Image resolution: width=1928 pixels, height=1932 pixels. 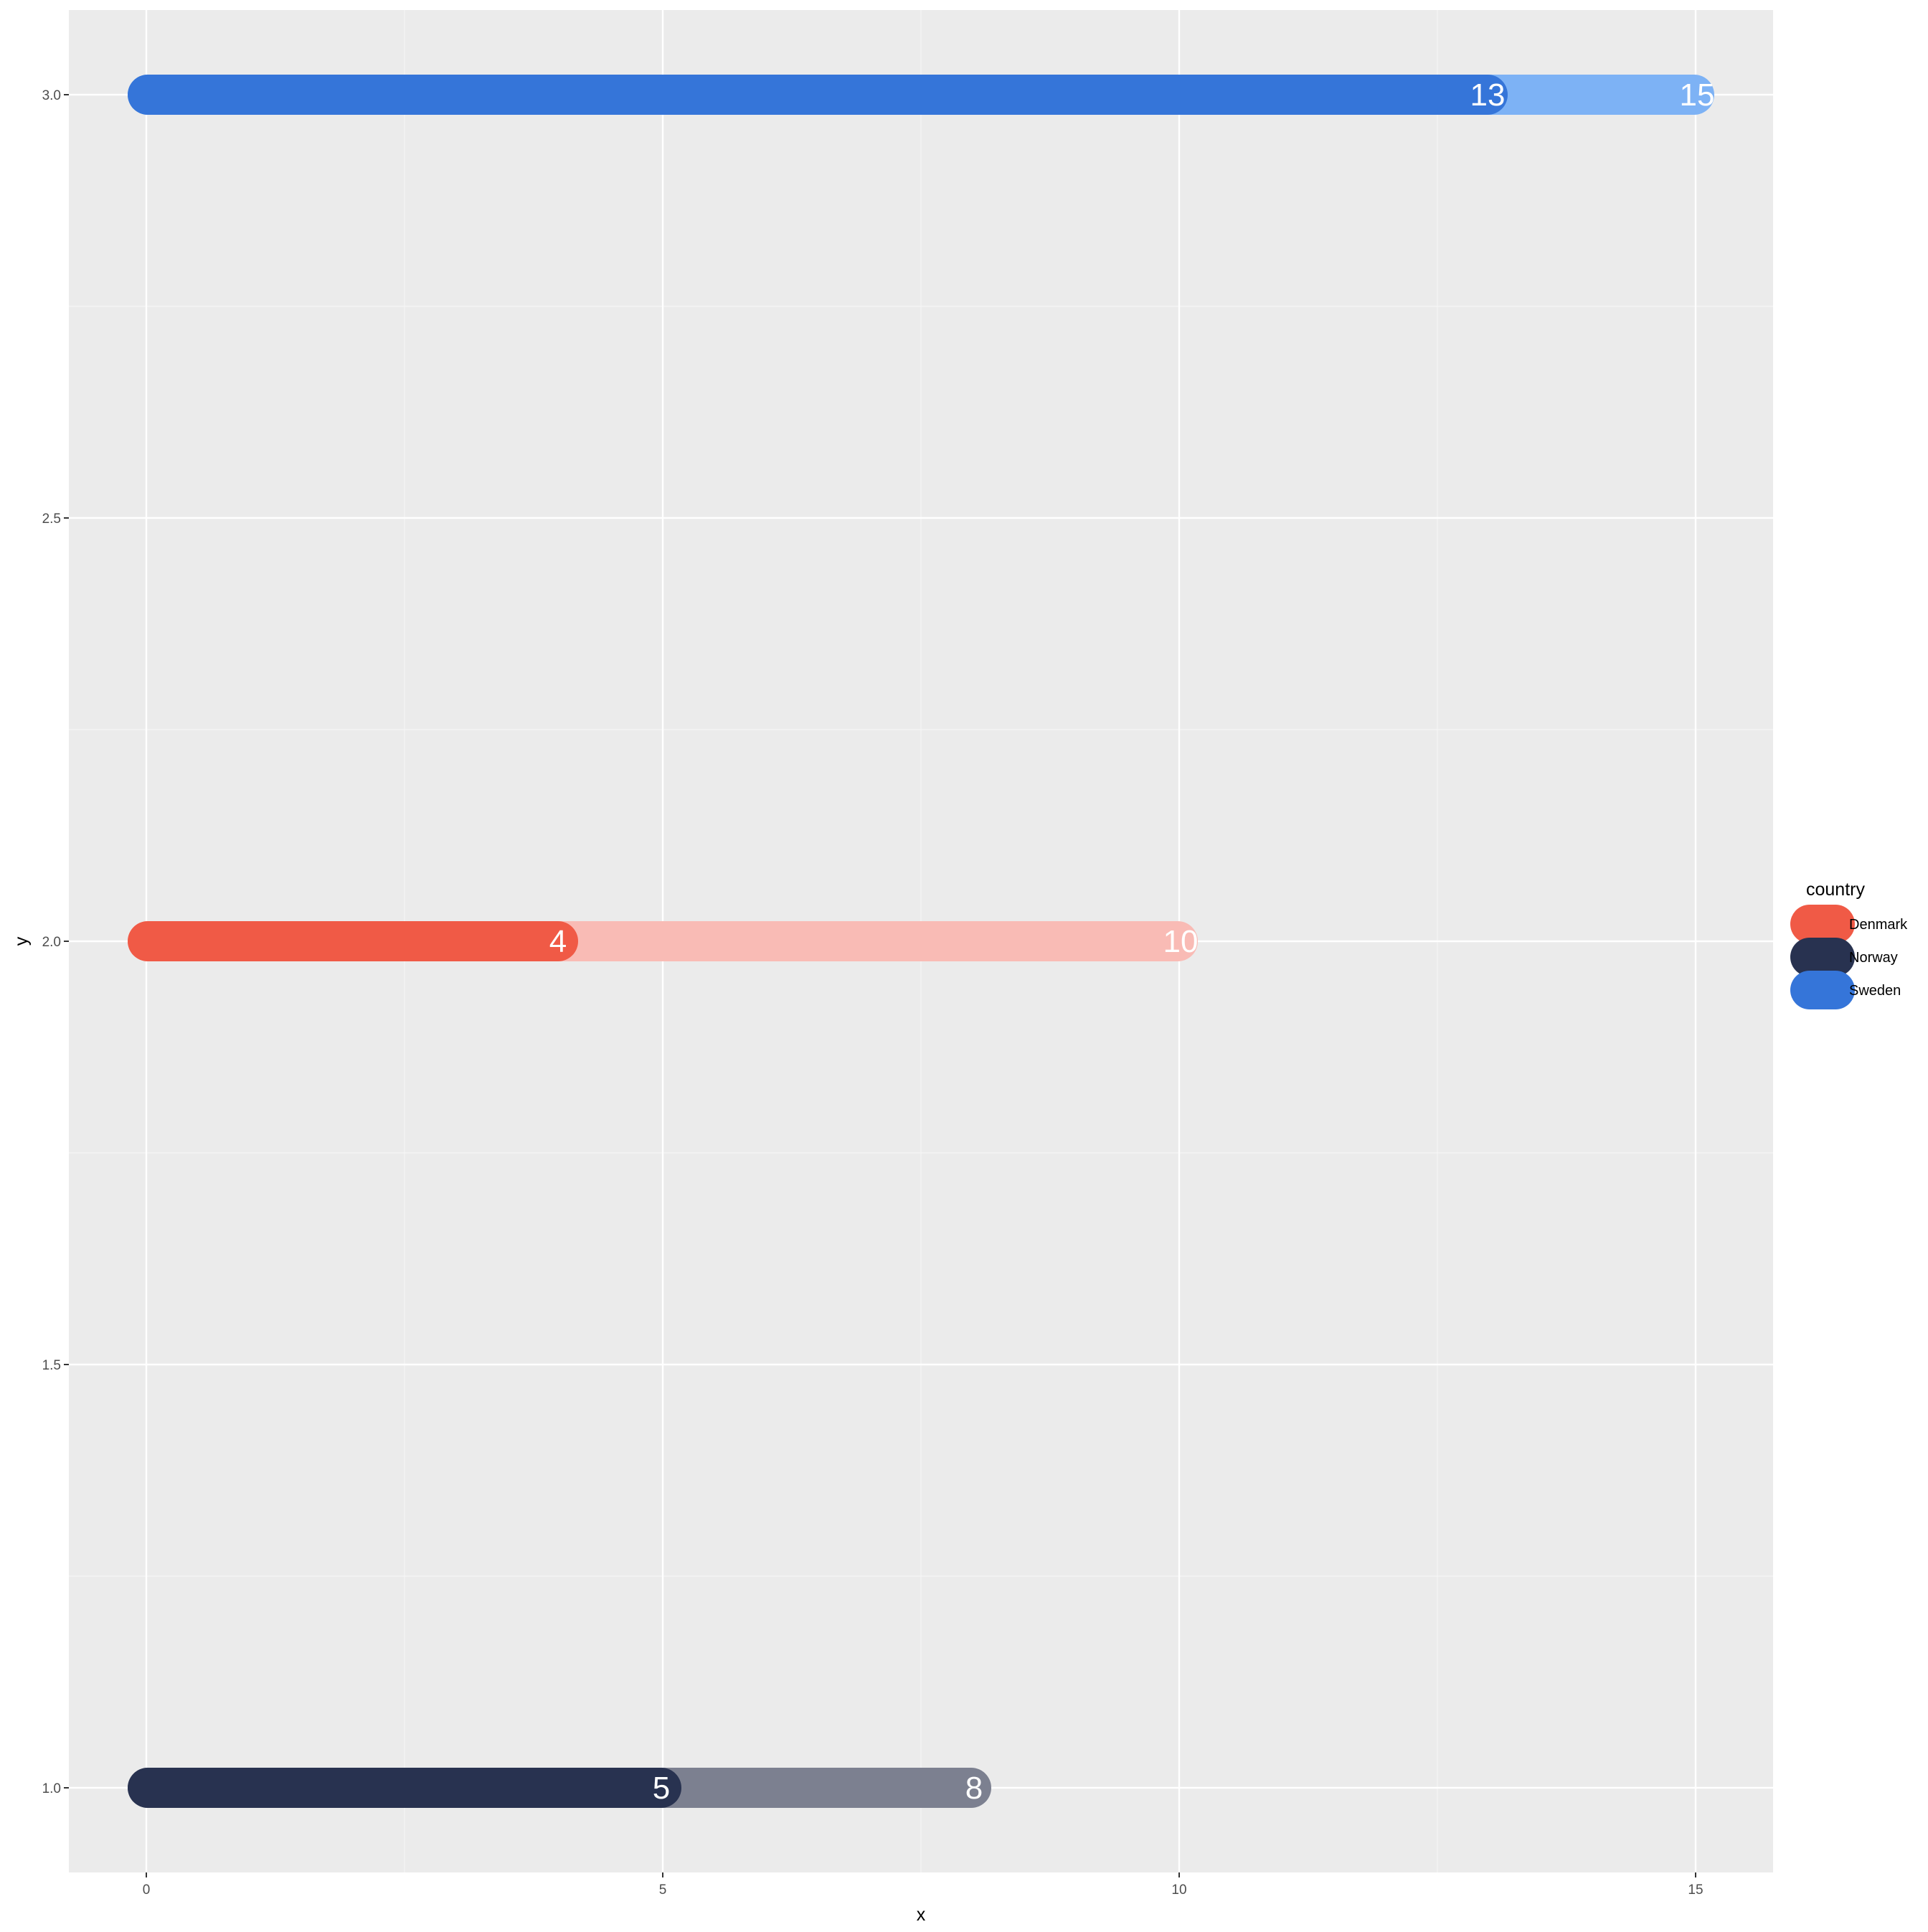 What do you see at coordinates (353, 941) in the screenshot?
I see `bar-value-denmark` at bounding box center [353, 941].